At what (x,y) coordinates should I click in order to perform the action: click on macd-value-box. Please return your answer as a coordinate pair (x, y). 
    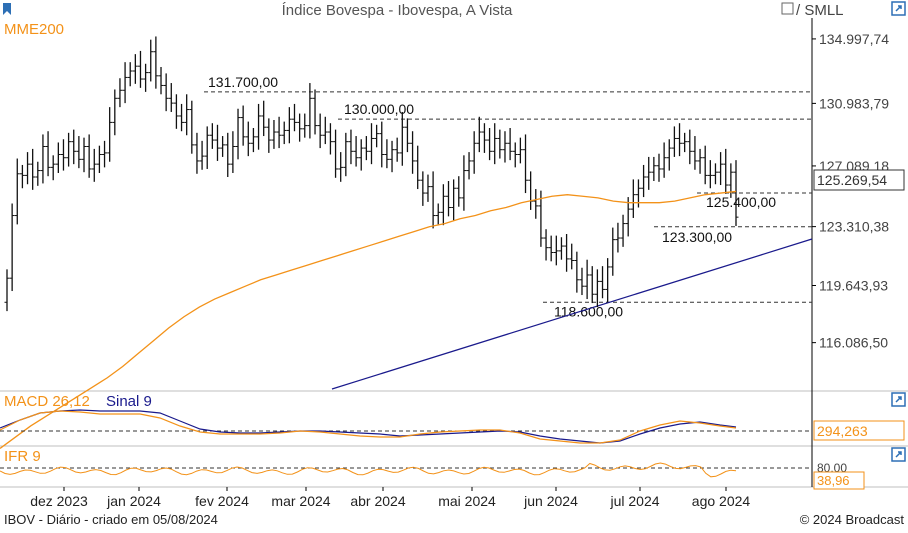
    Looking at the image, I should click on (859, 430).